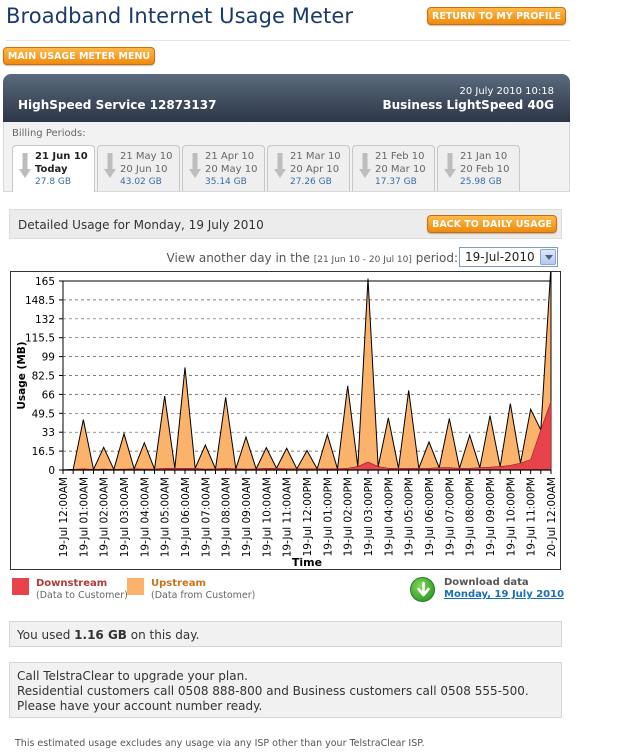 This screenshot has width=640, height=754. Describe the element at coordinates (49, 133) in the screenshot. I see `billing-periods-label: Billing Periods:` at that location.